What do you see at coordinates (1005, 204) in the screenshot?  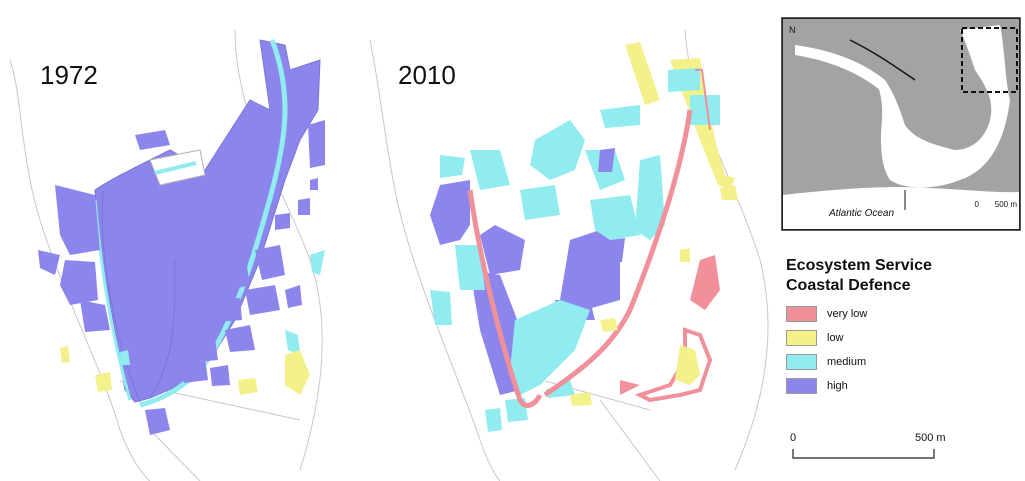 I see `inset-scale-end: 500 m` at bounding box center [1005, 204].